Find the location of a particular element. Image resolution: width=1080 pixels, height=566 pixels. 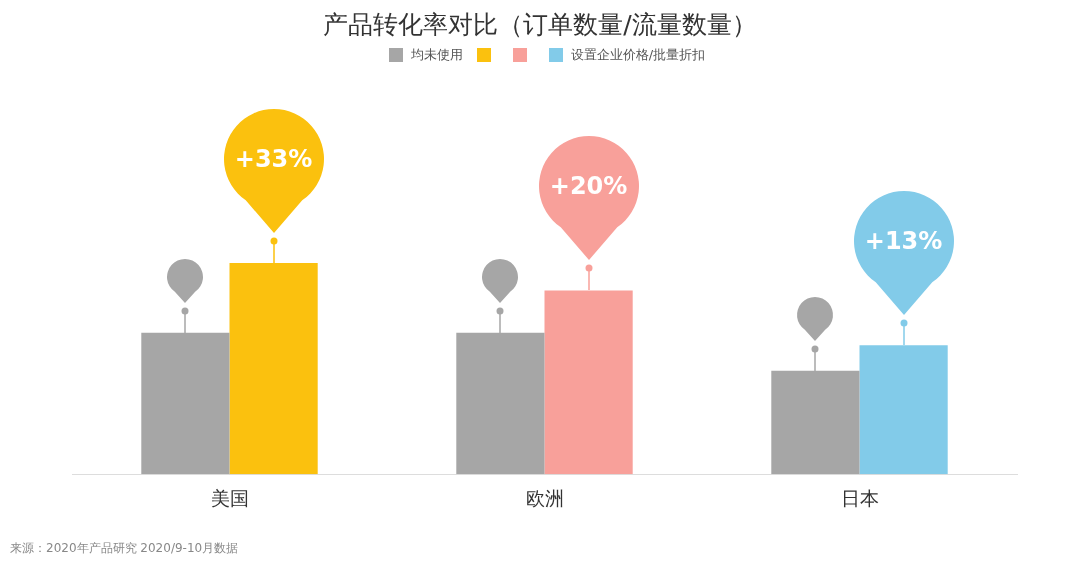

x-tick-label: 日本 is located at coordinates (859, 498).